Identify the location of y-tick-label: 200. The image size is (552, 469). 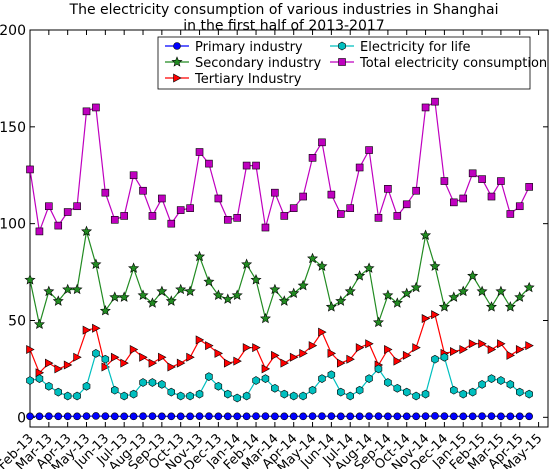
(13, 31).